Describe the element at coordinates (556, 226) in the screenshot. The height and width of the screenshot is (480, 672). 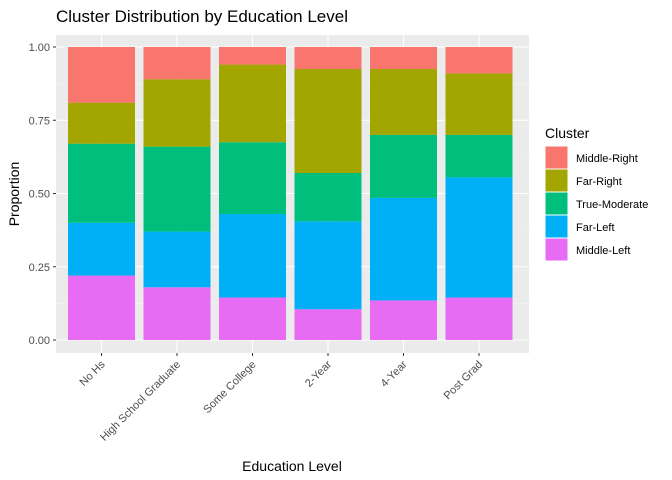
I see `legend-key-far-left` at that location.